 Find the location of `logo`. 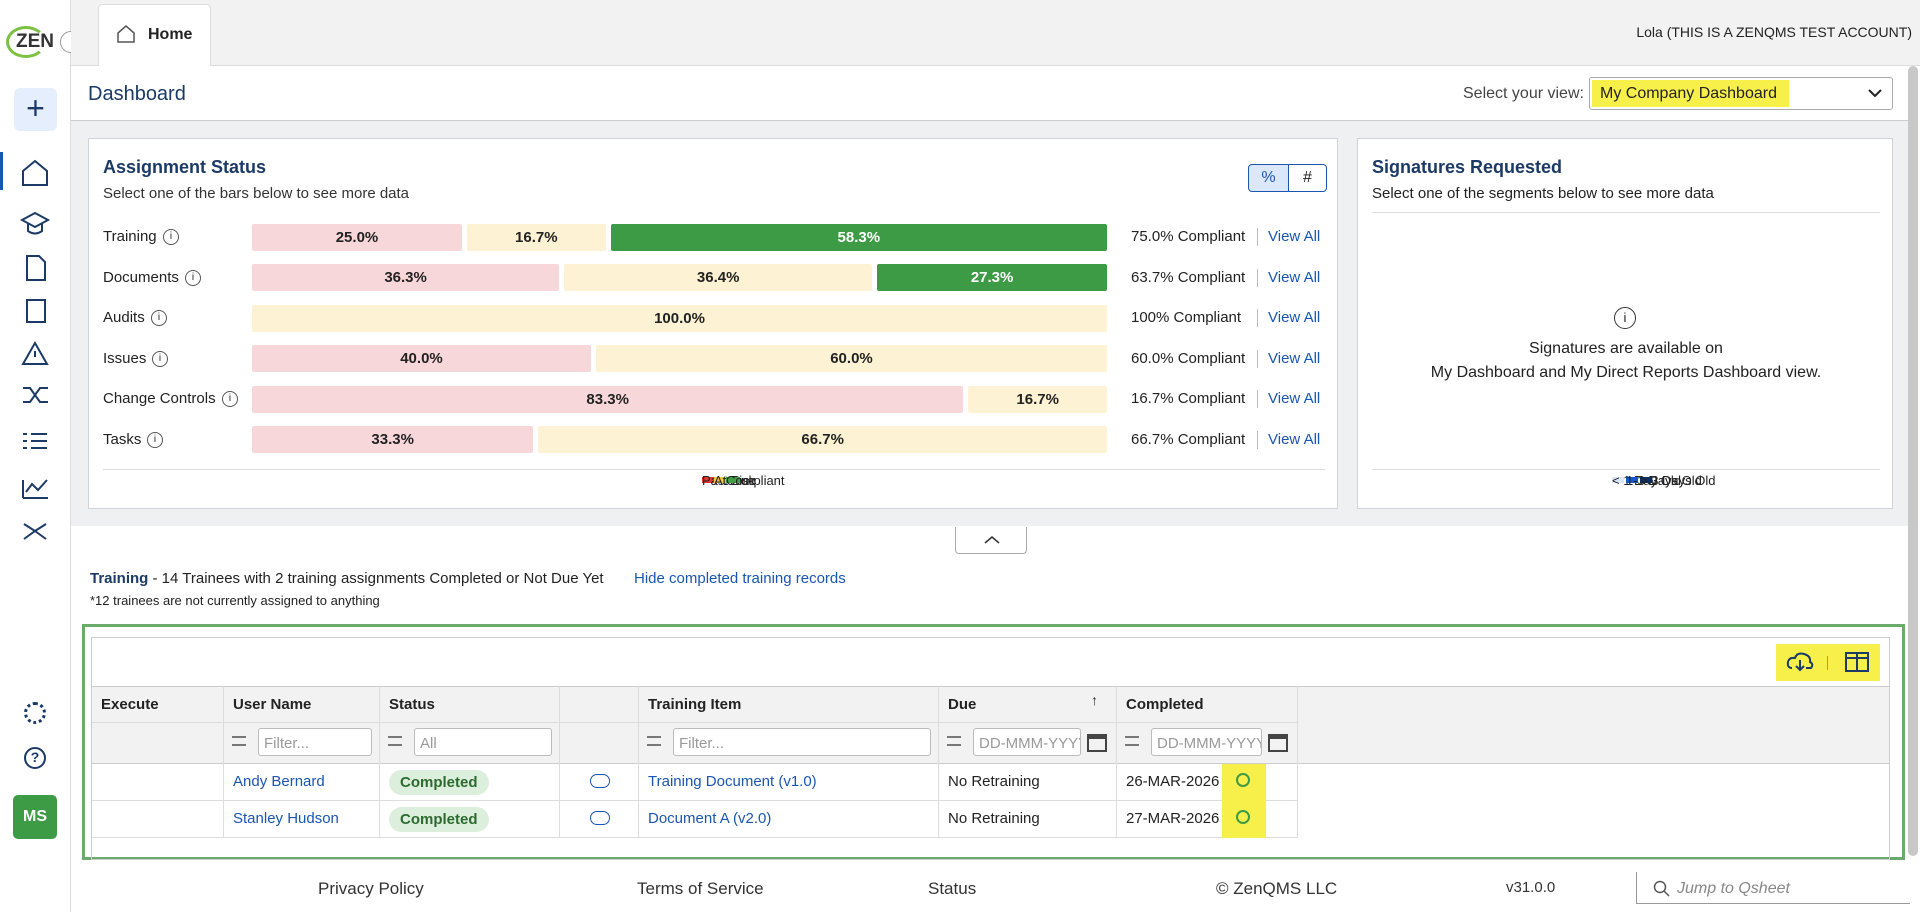

logo is located at coordinates (26, 42).